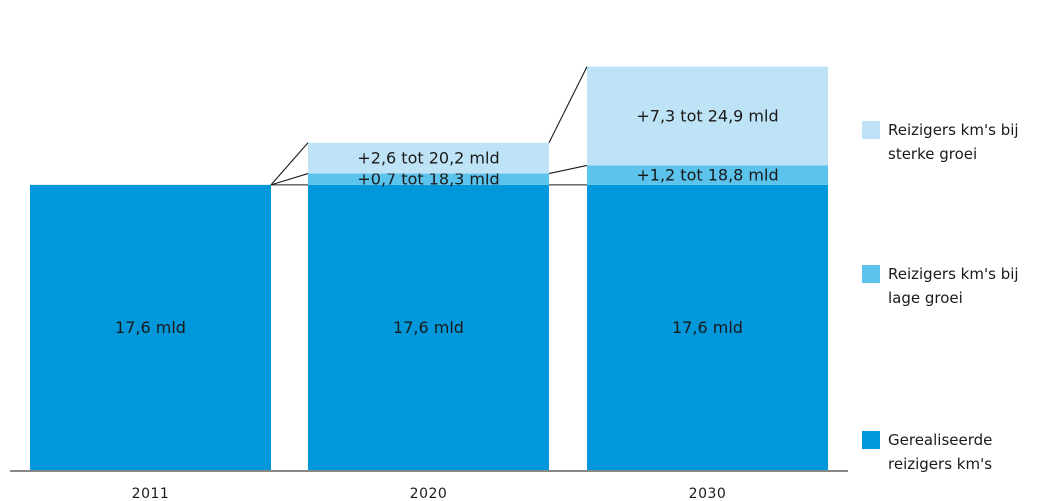 Image resolution: width=1040 pixels, height=501 pixels. I want to click on x-tick-label-2011: 2011, so click(151, 493).